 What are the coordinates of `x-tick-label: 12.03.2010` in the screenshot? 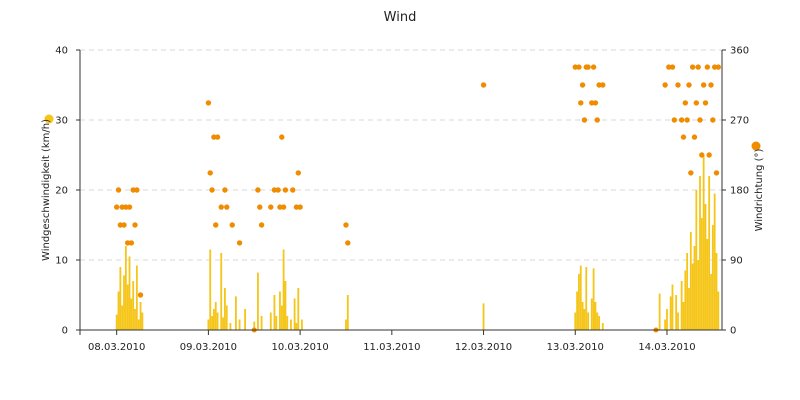 It's located at (483, 347).